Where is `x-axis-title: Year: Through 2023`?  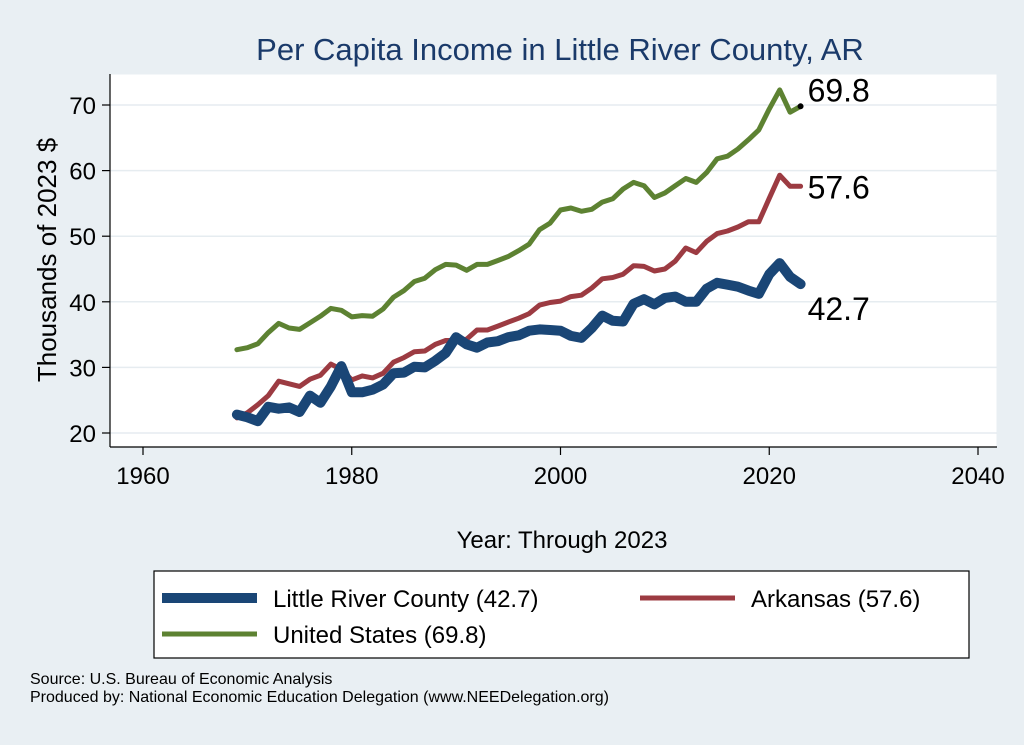 x-axis-title: Year: Through 2023 is located at coordinates (562, 540).